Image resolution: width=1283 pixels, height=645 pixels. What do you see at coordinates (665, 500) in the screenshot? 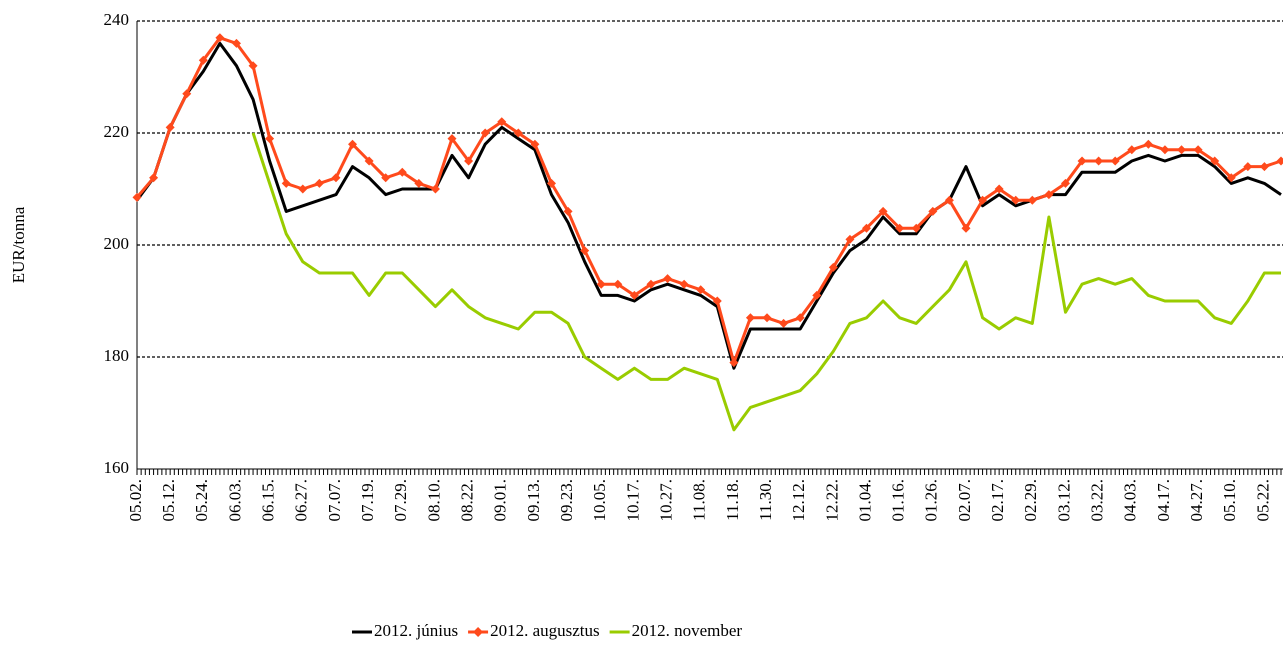
I see `x-tick-label: 10.27.` at bounding box center [665, 500].